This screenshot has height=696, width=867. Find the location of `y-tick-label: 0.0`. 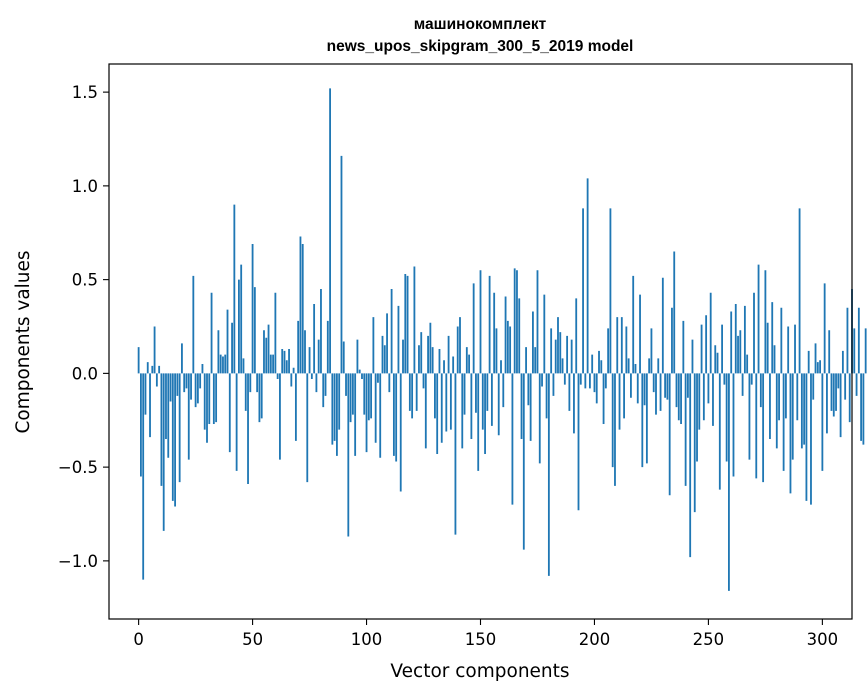

y-tick-label: 0.0 is located at coordinates (85, 373).